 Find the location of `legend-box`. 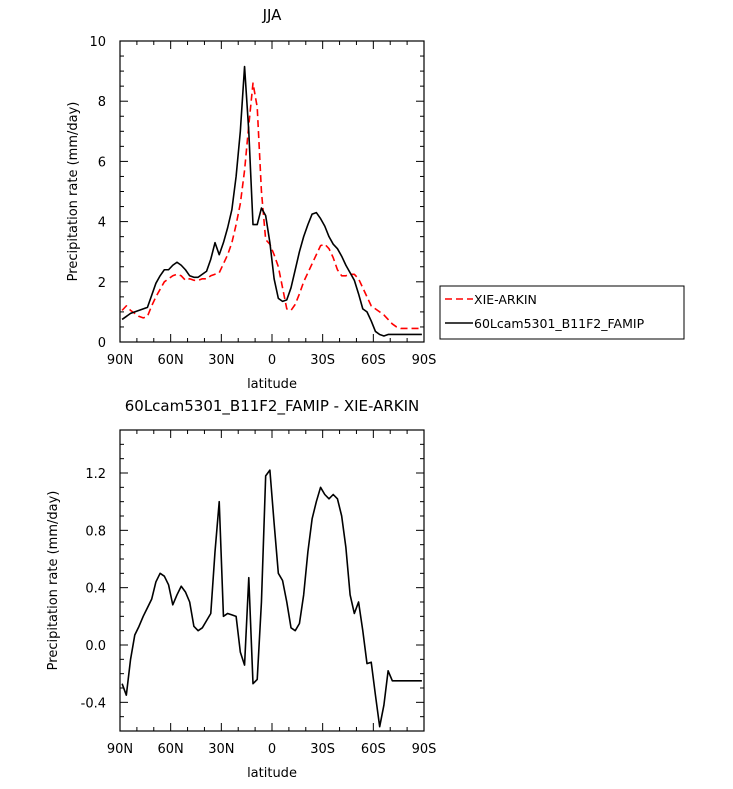

legend-box is located at coordinates (562, 312).